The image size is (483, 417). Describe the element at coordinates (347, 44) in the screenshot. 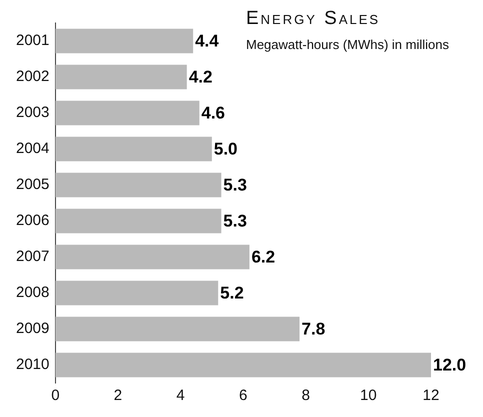

I see `text: Megawatt-hours (MWhs) in millions` at that location.